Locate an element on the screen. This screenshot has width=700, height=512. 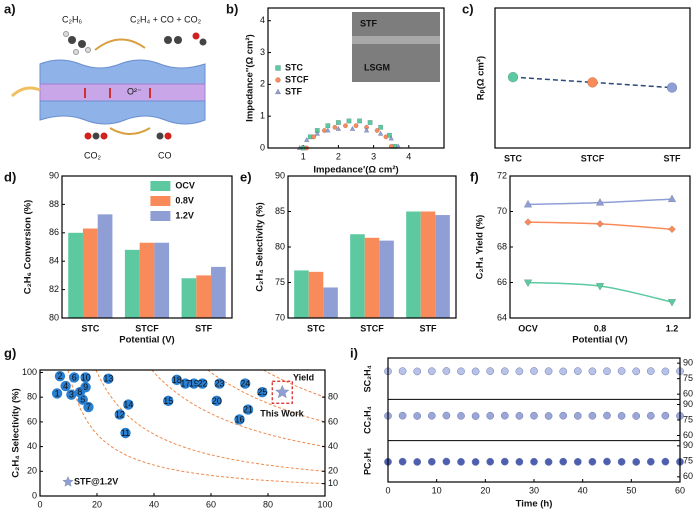
point-label: 13 is located at coordinates (108, 379).